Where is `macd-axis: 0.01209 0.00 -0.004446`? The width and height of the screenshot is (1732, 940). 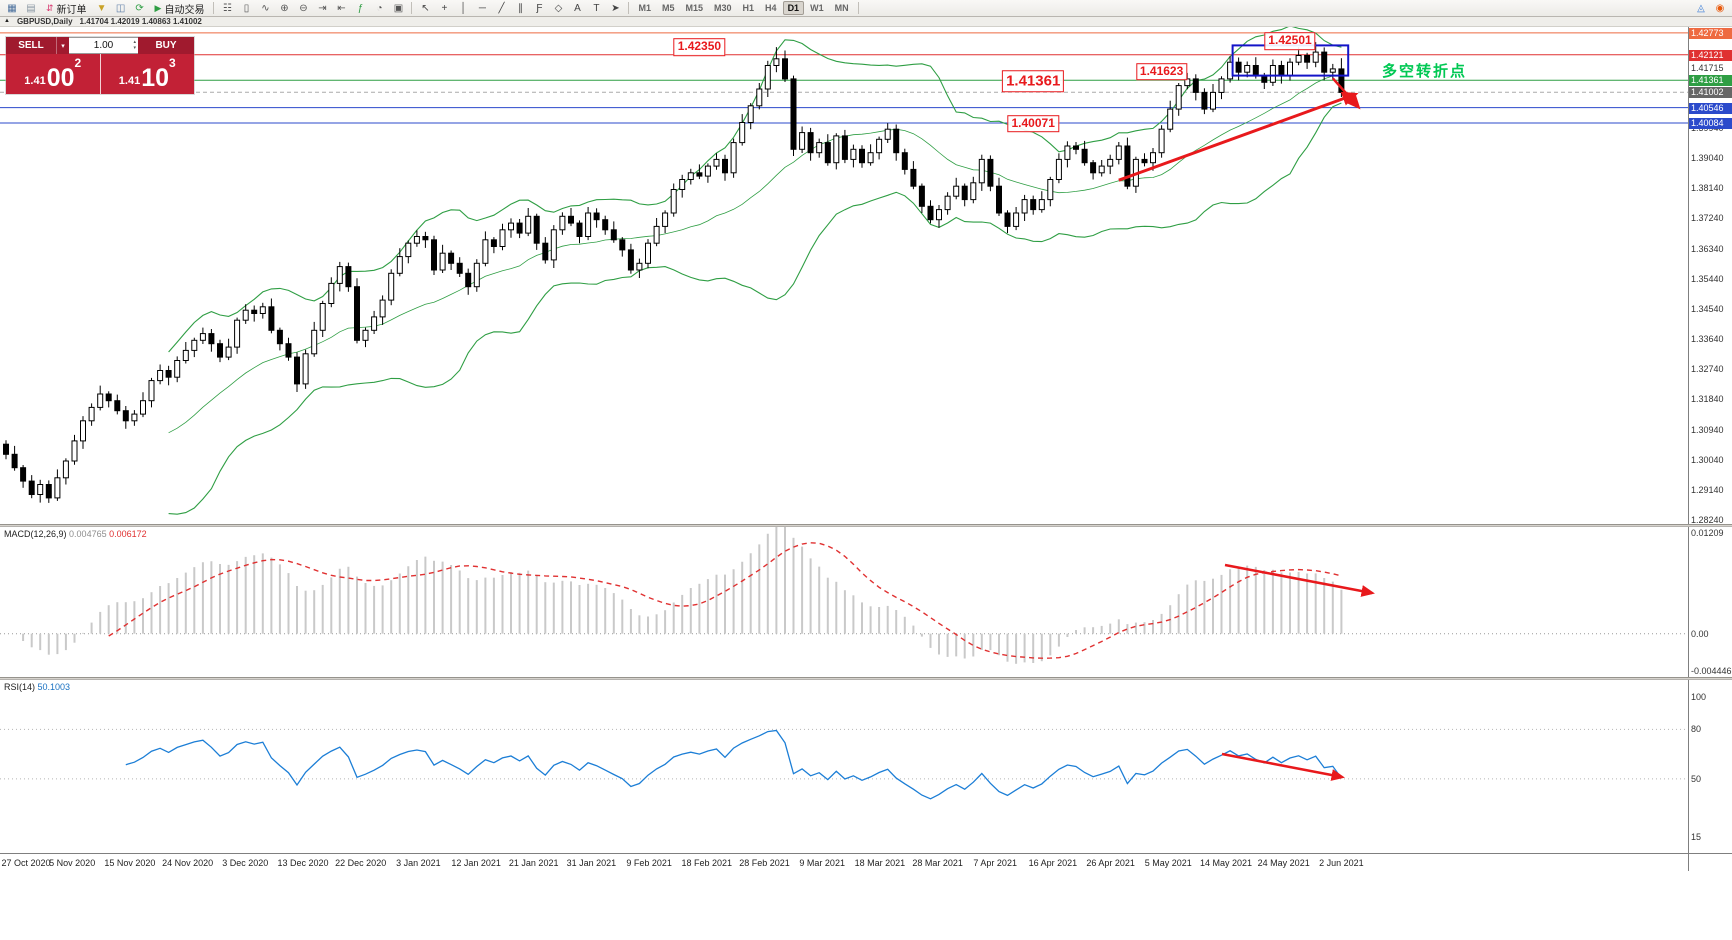 macd-axis: 0.01209 0.00 -0.004446 is located at coordinates (1710, 602).